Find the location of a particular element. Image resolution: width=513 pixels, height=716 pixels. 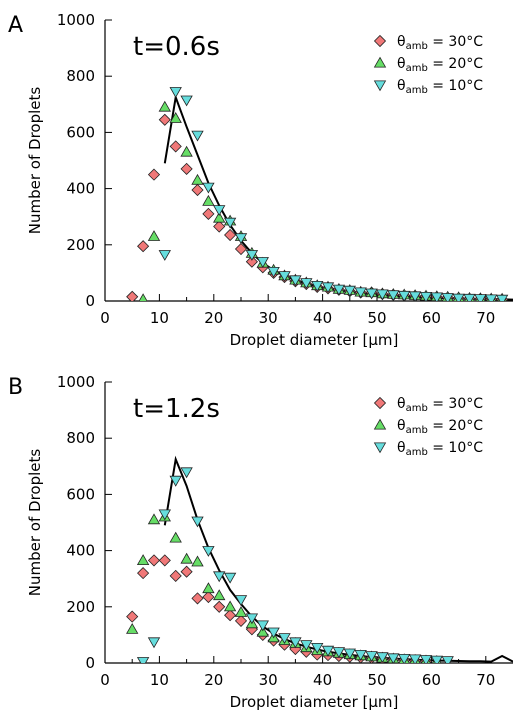

legend-value: = 10°C is located at coordinates (455, 86).